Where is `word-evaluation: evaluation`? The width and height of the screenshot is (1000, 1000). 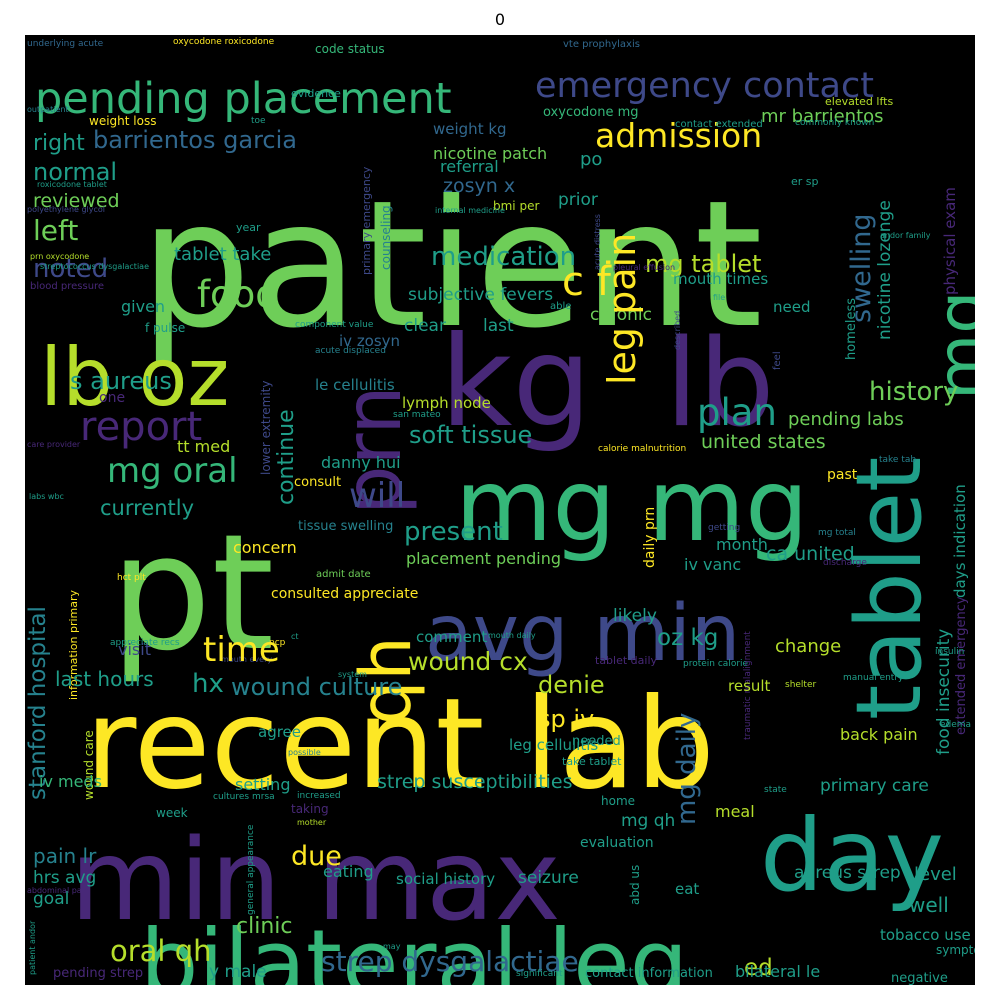
word-evaluation: evaluation is located at coordinates (617, 843).